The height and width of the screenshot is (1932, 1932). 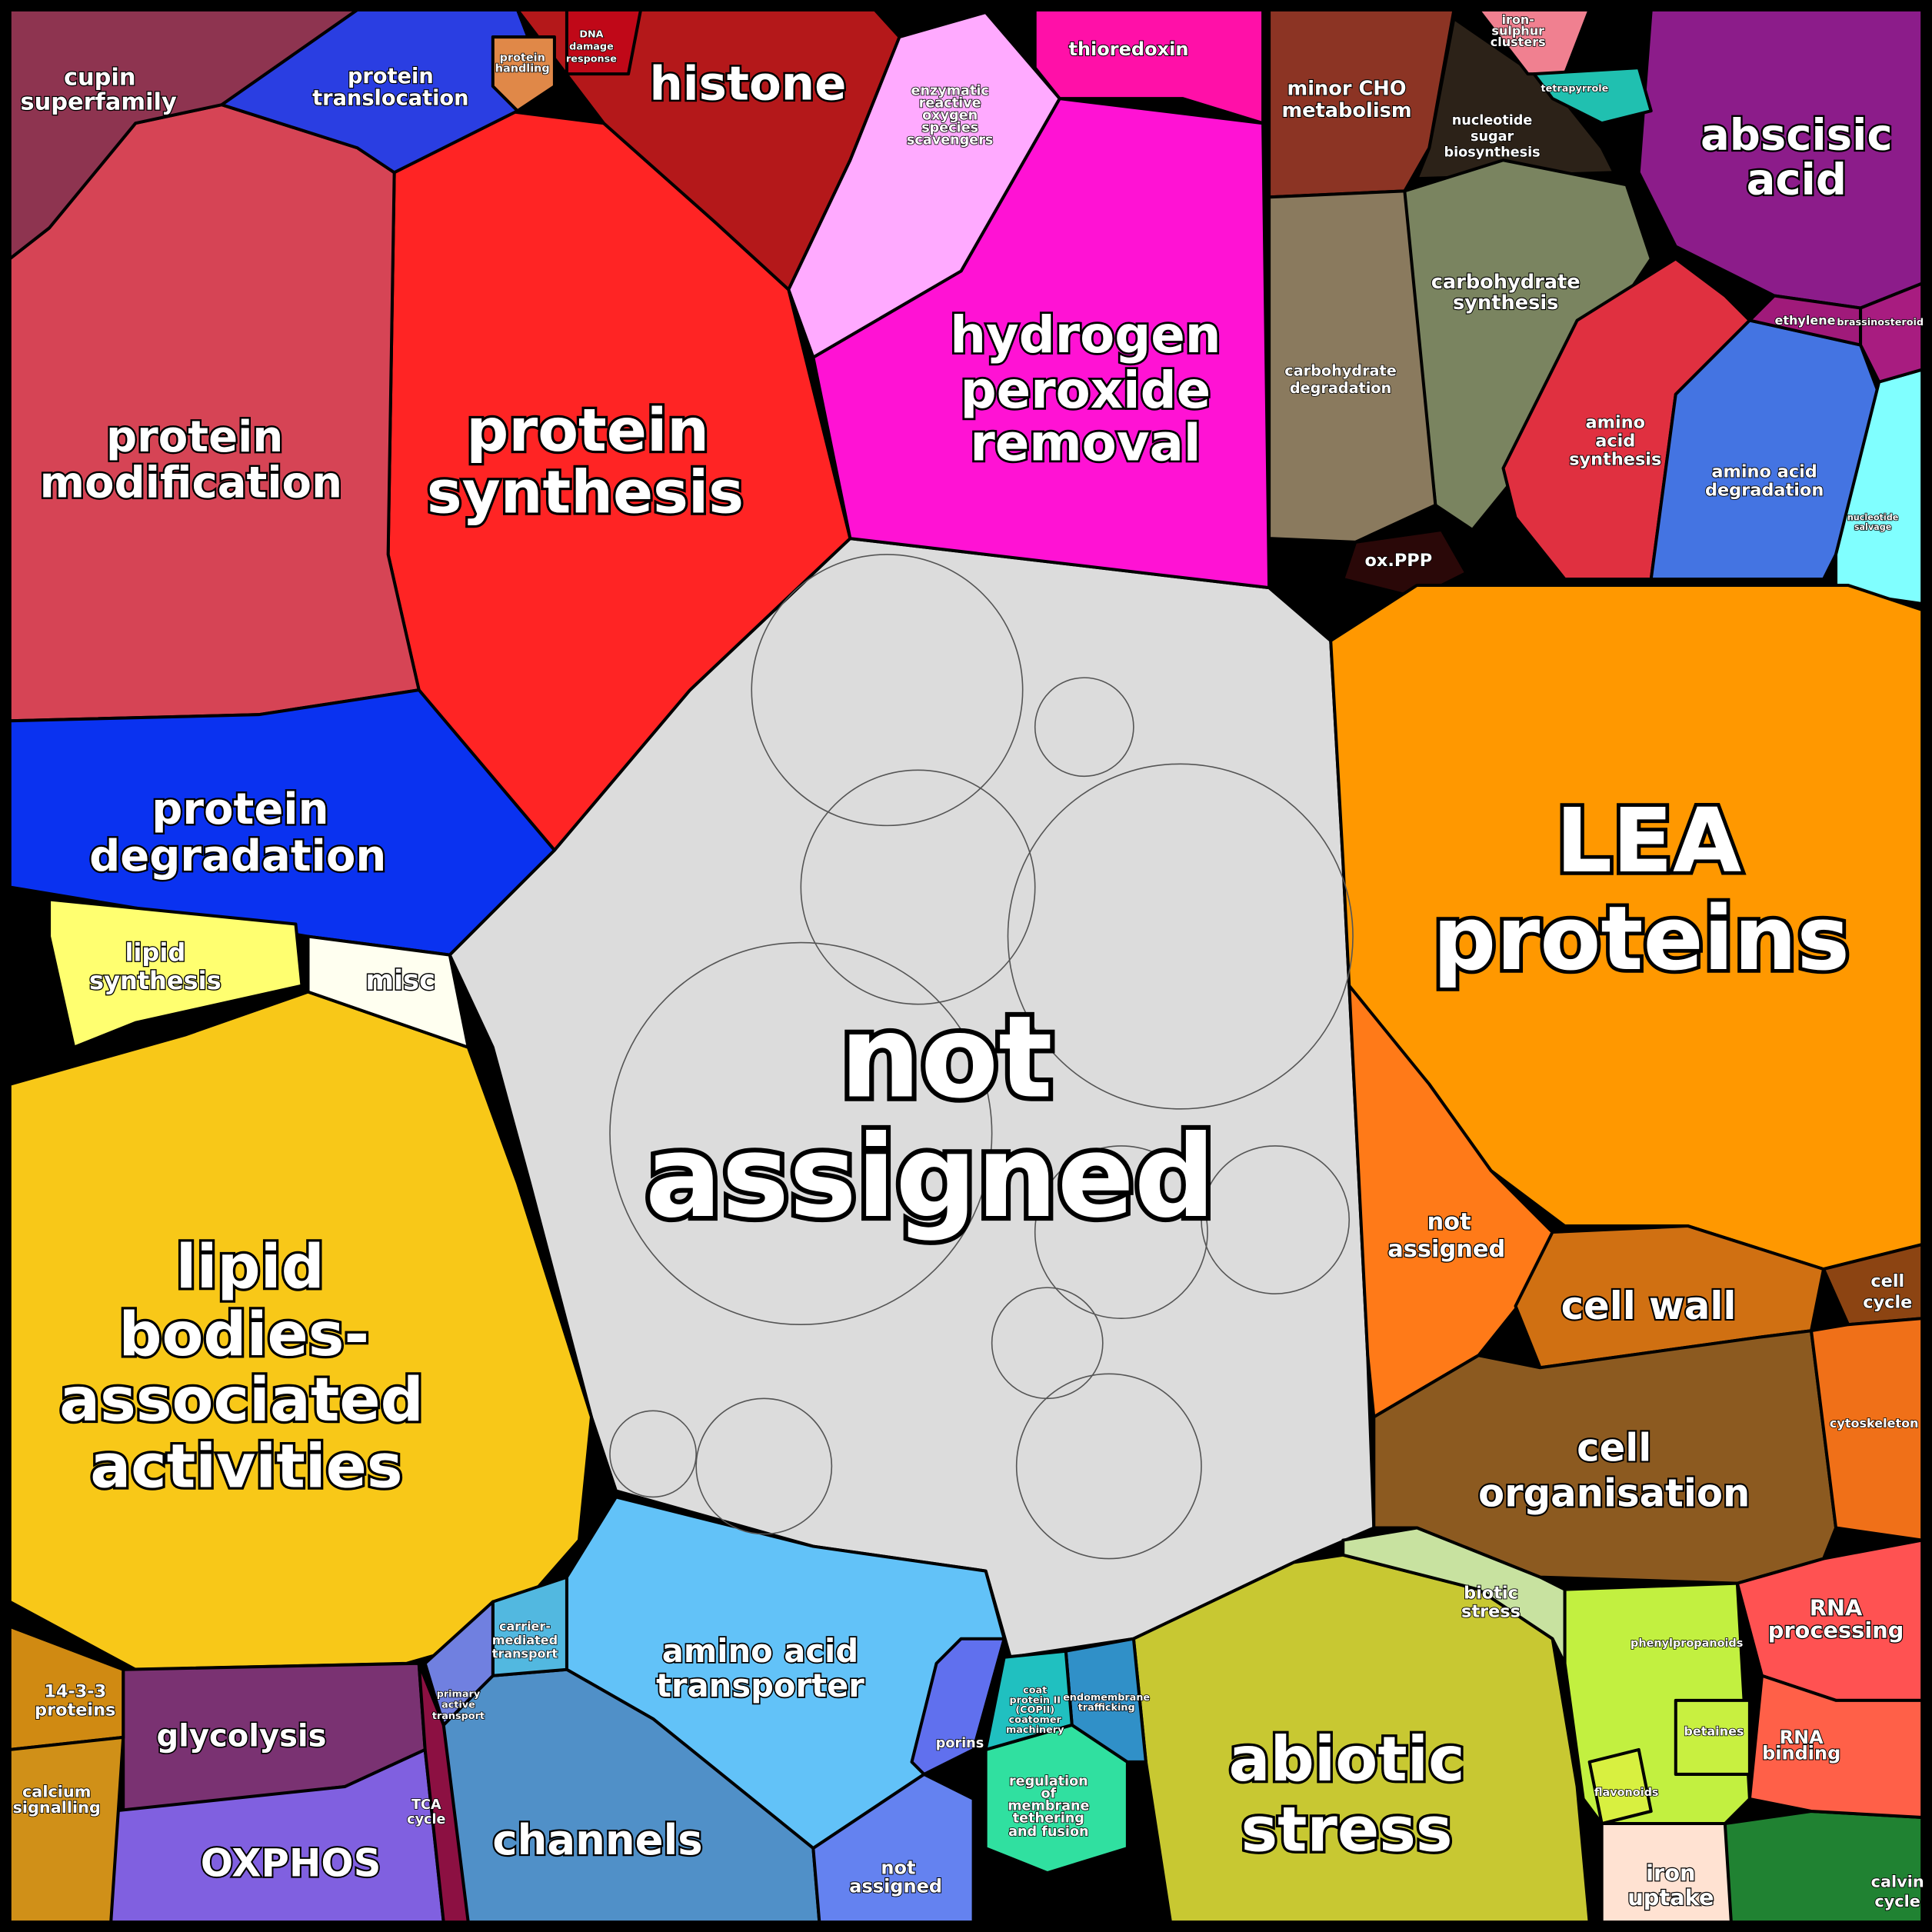 I want to click on region-label: reactive, so click(x=950, y=104).